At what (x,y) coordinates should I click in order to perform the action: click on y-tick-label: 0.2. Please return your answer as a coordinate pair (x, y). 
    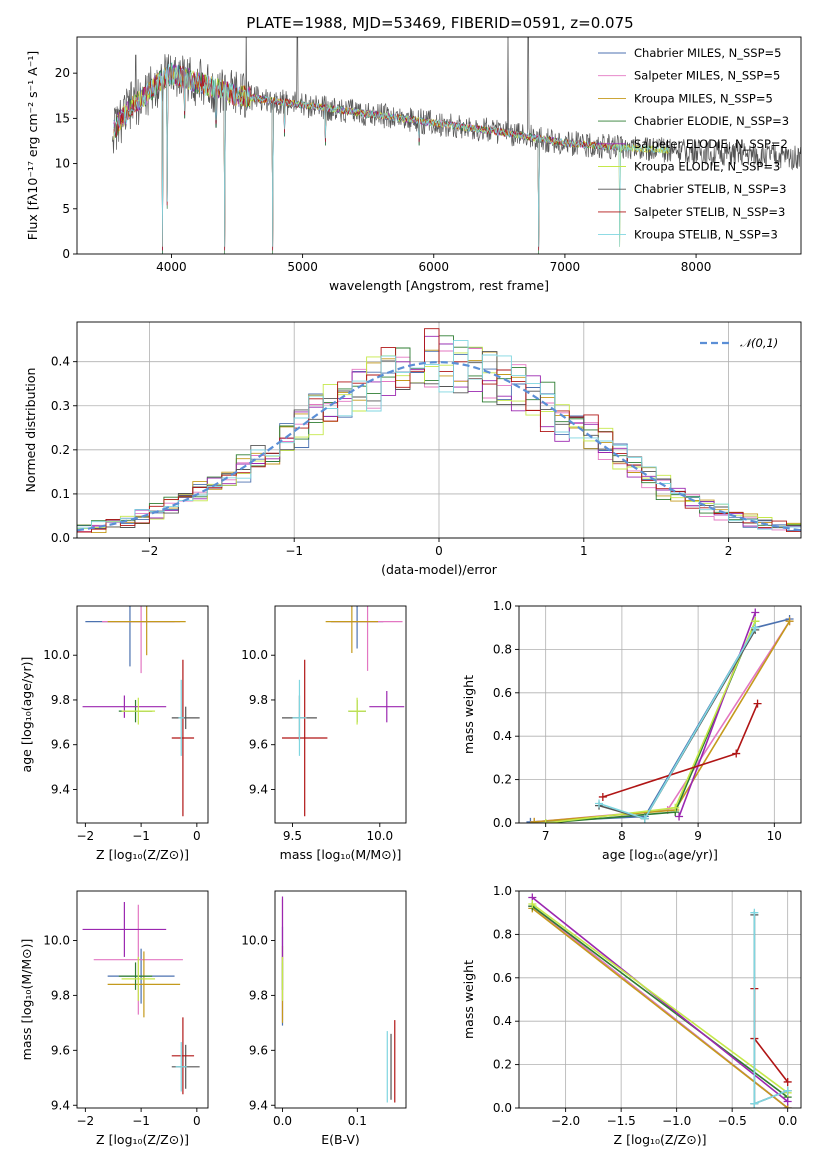
    Looking at the image, I should click on (502, 1065).